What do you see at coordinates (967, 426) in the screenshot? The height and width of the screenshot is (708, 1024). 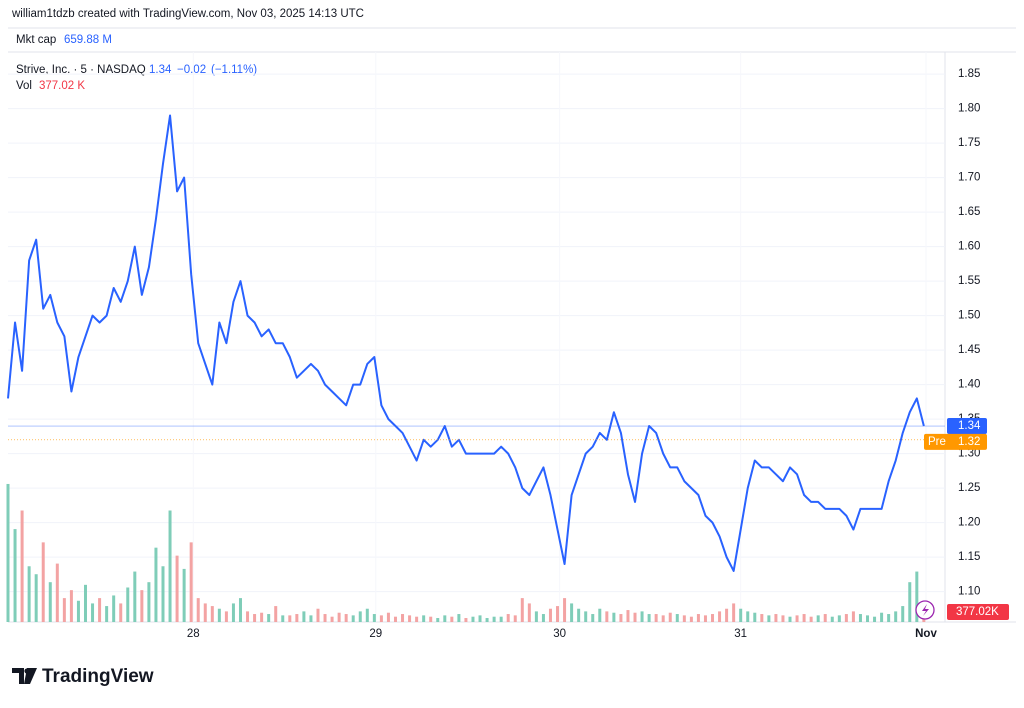 I see `price-badge` at bounding box center [967, 426].